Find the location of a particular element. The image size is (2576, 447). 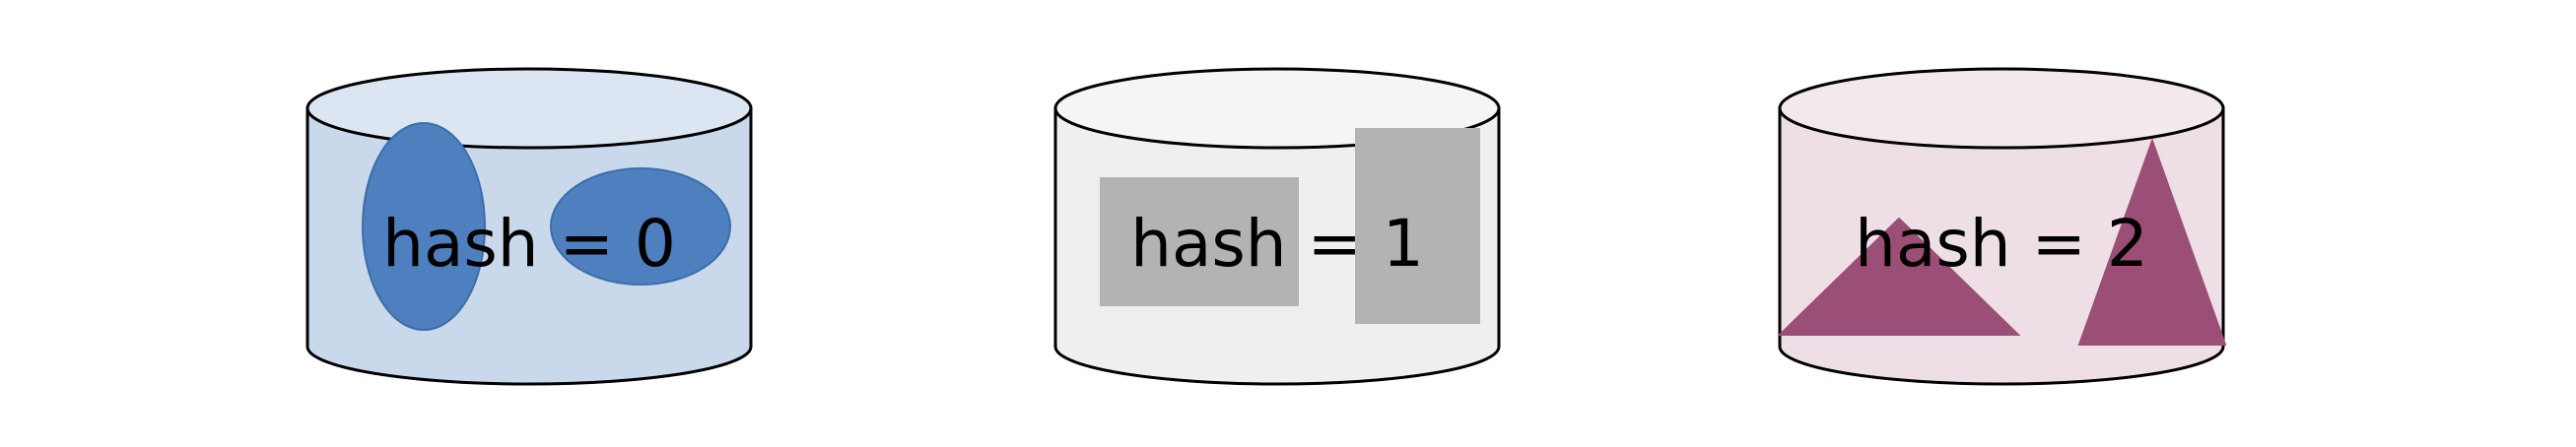

bucket-2-top is located at coordinates (2001, 108).